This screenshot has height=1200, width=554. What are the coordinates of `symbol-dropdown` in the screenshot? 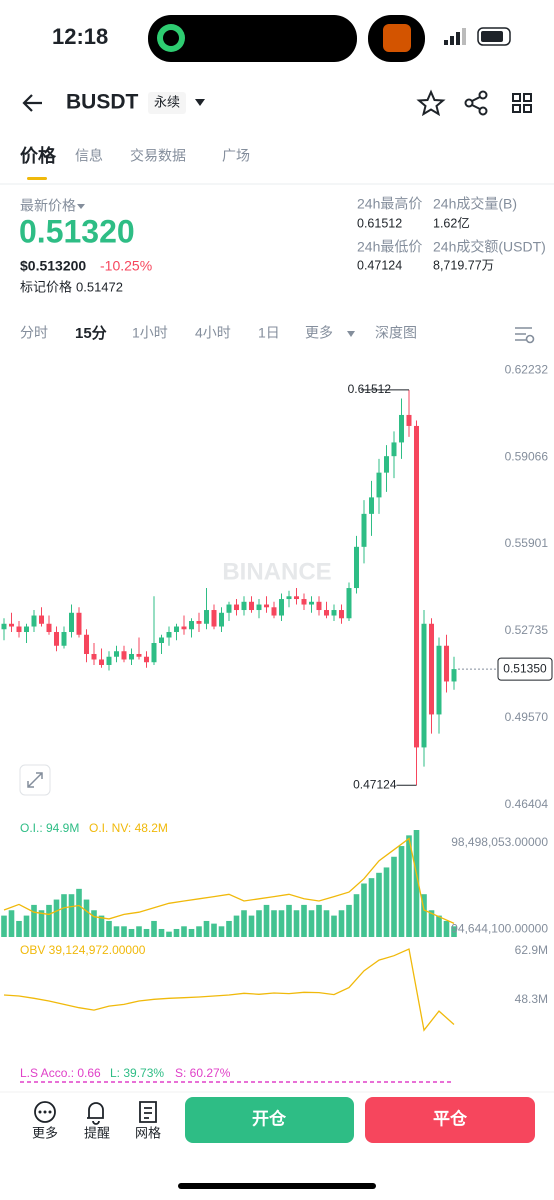 It's located at (200, 102).